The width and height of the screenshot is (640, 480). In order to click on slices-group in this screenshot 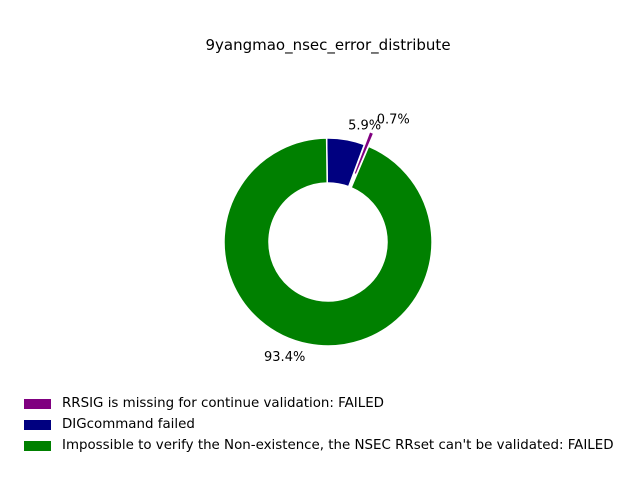, I will do `click(328, 238)`.